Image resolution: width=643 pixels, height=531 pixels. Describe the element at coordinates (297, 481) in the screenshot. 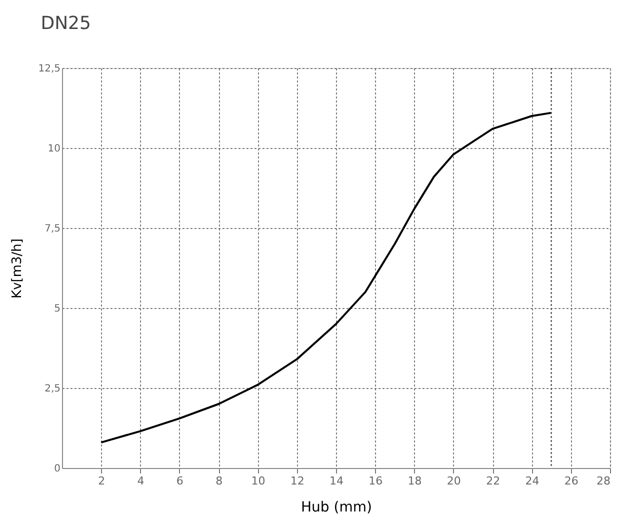

I see `x-tick-label: 12` at that location.